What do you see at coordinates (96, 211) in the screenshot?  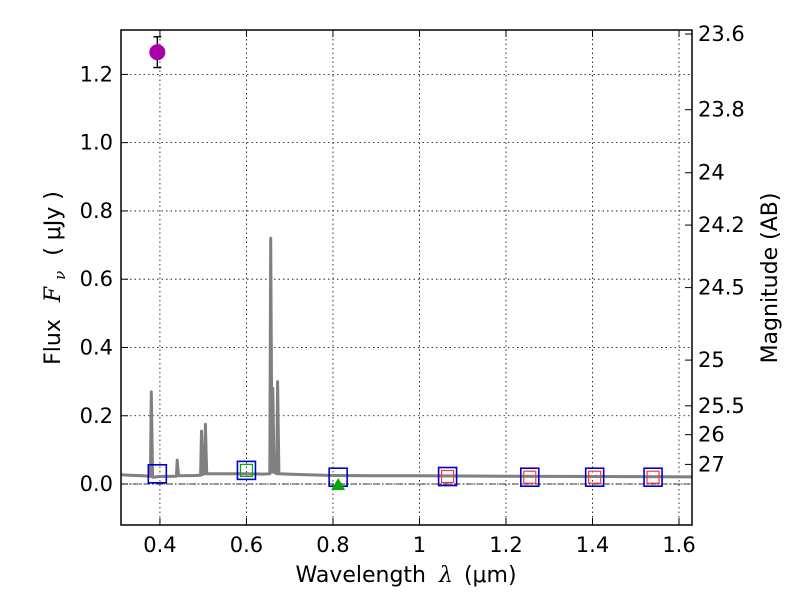 I see `y-tick-label: 0.8` at bounding box center [96, 211].